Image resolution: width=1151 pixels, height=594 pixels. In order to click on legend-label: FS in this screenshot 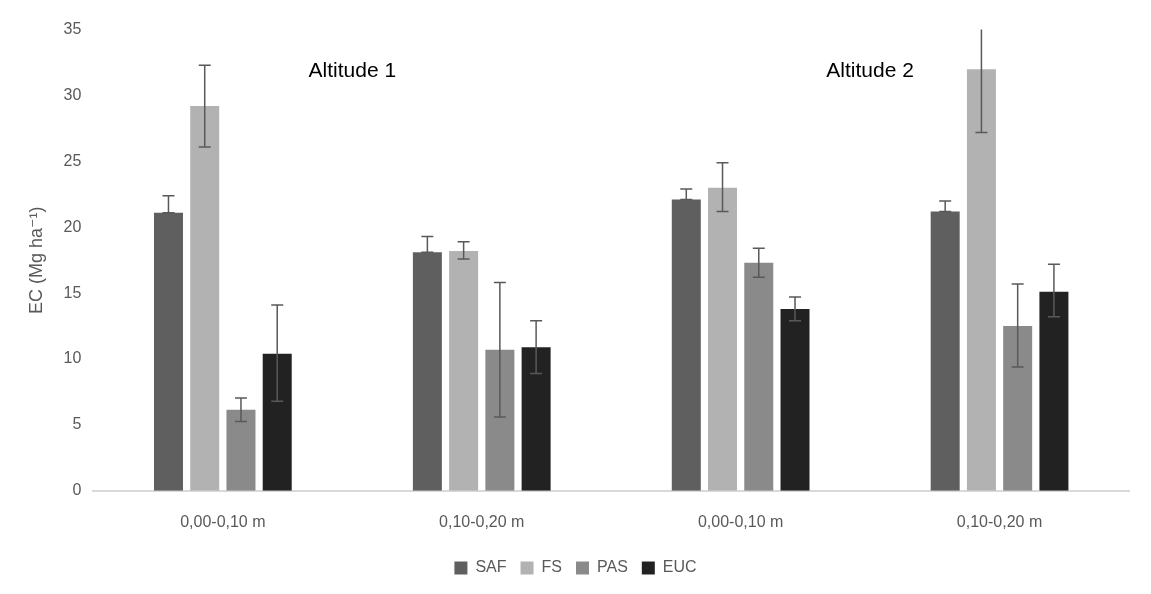, I will do `click(551, 567)`.